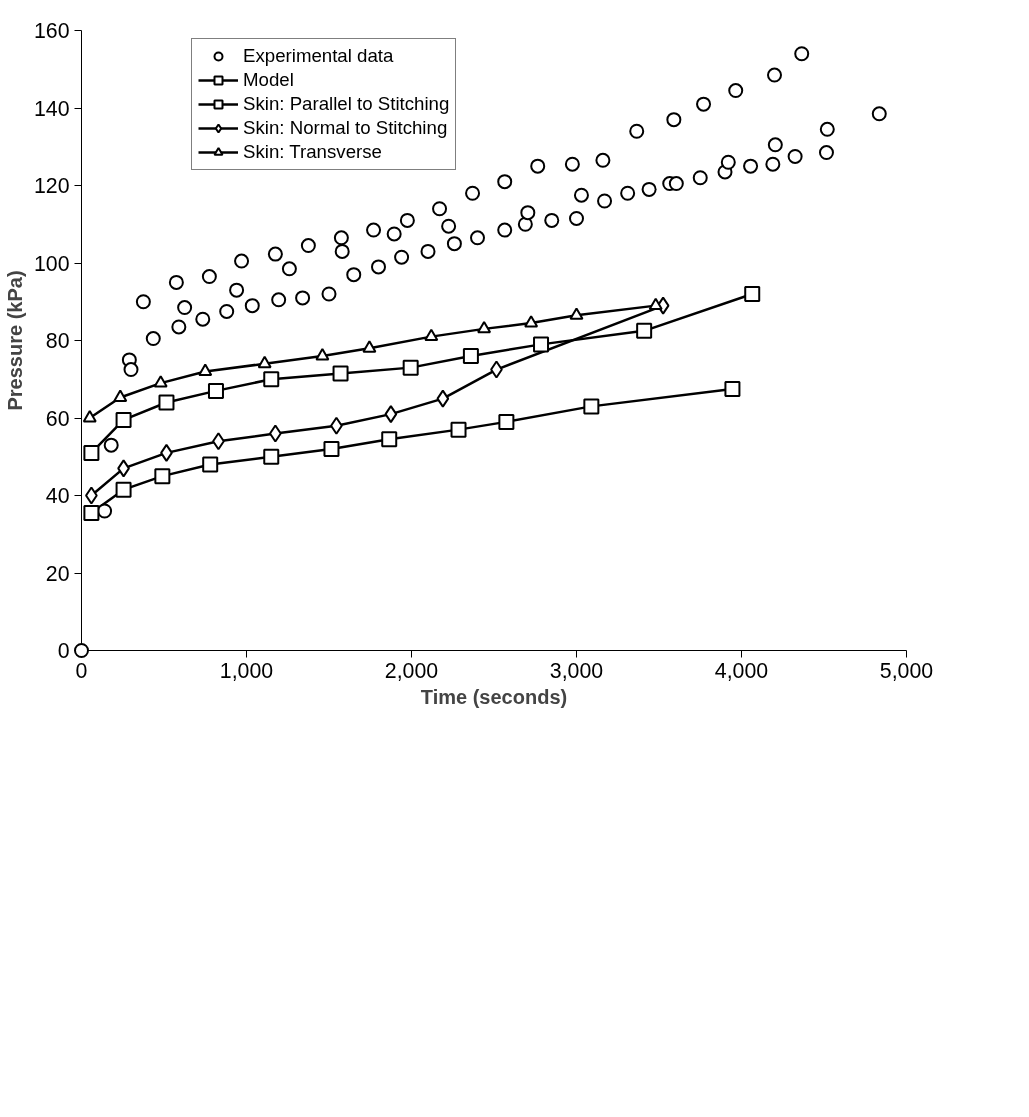 The image size is (1029, 1117). Describe the element at coordinates (14, 340) in the screenshot. I see `y-axis-title: Pressure (kPa)` at that location.